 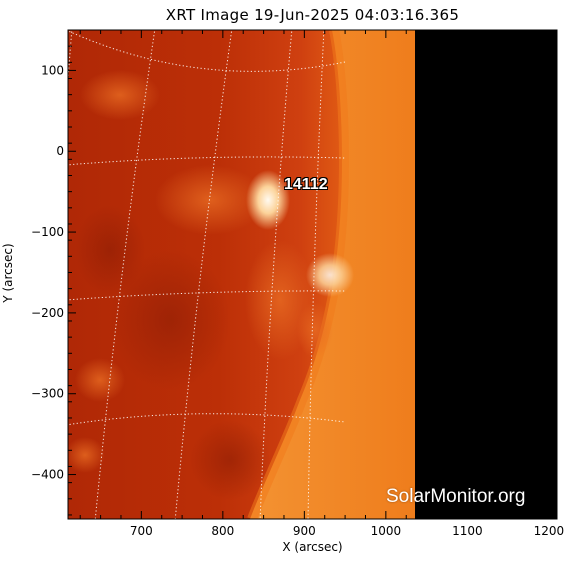 I want to click on y-tick-label: −100, so click(x=47, y=232).